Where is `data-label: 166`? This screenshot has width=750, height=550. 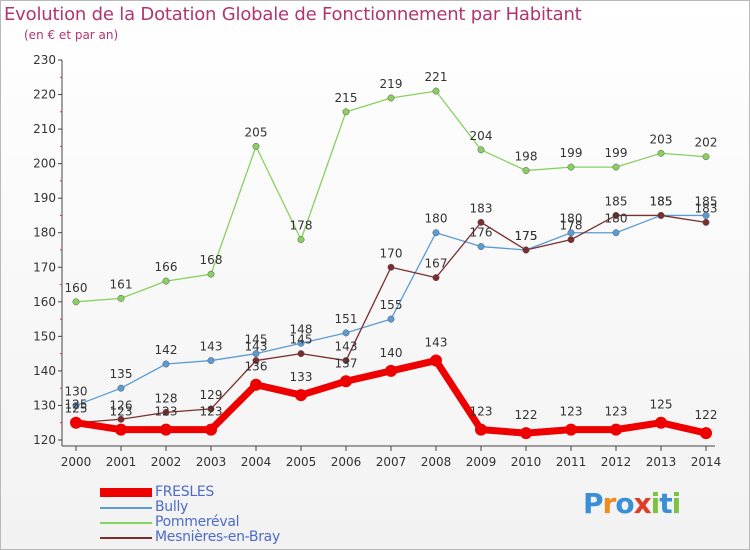
data-label: 166 is located at coordinates (166, 267).